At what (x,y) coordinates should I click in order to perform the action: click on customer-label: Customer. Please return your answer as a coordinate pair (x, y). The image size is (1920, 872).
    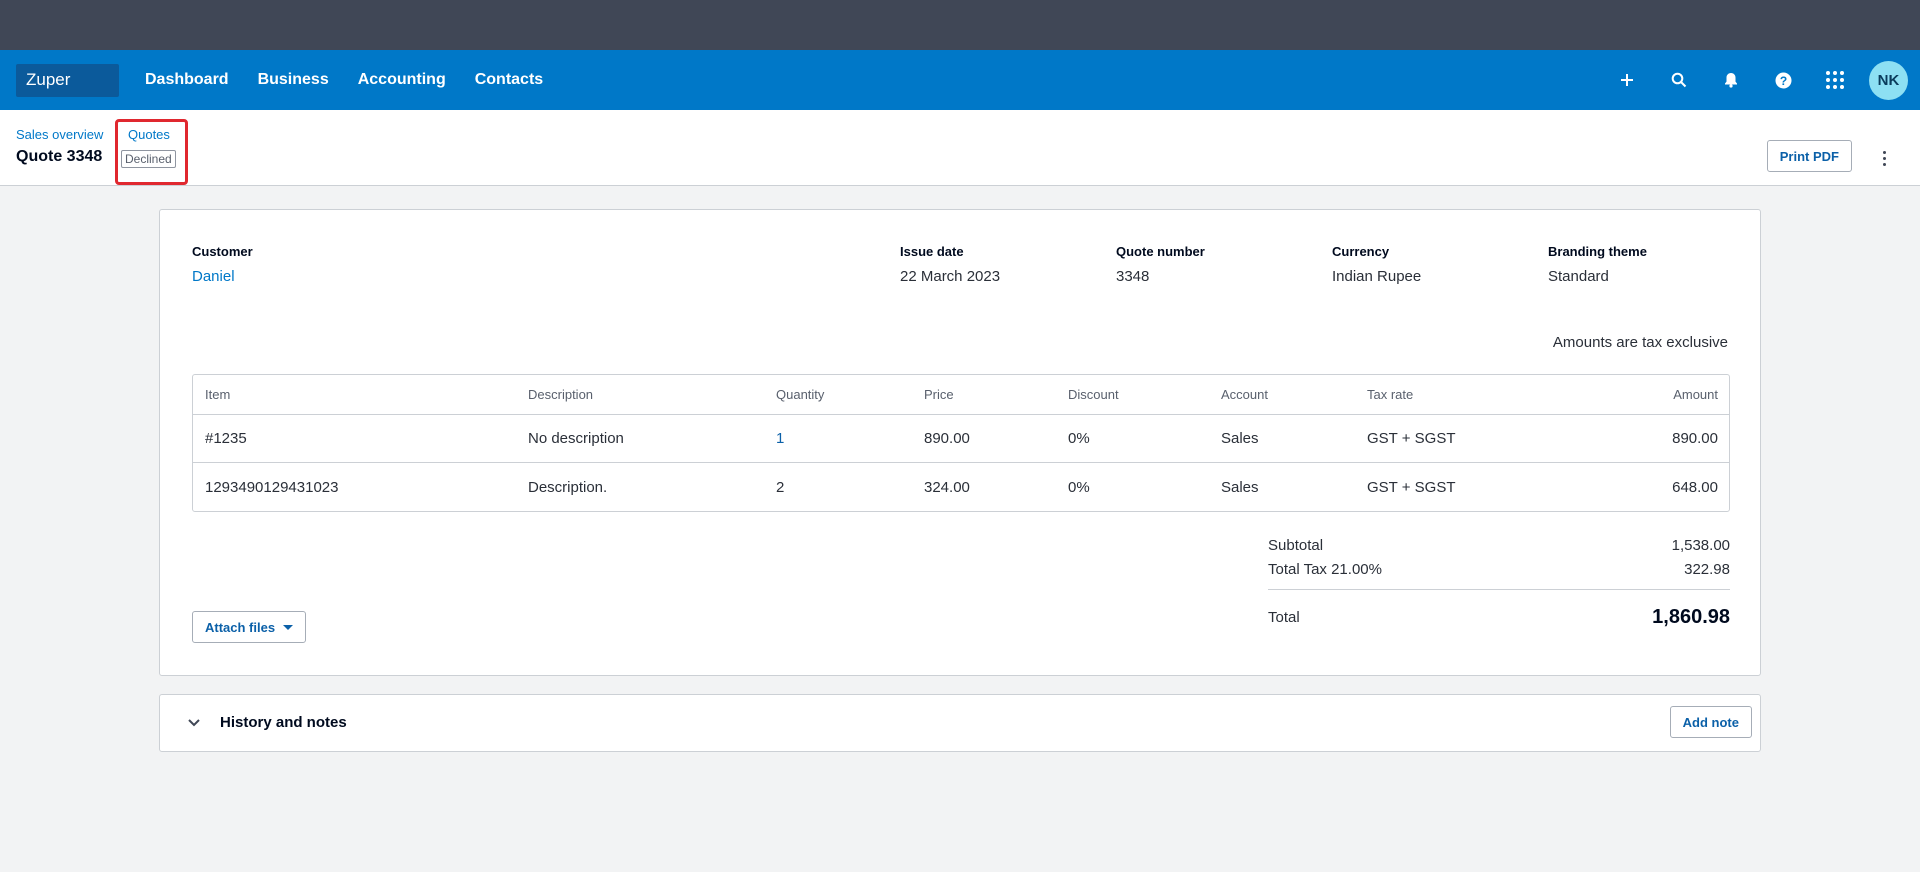
    Looking at the image, I should click on (222, 251).